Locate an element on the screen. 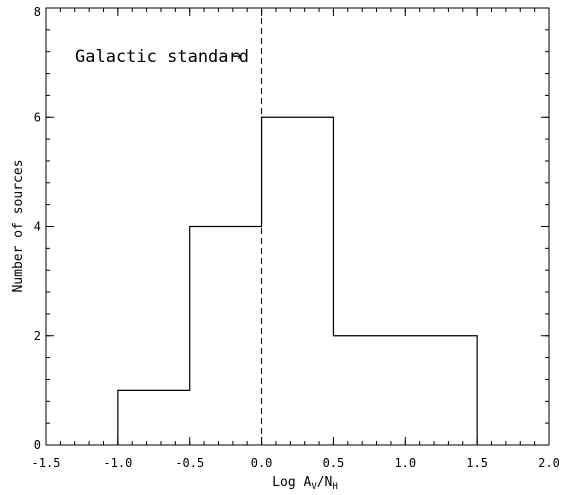 Image resolution: width=568 pixels, height=495 pixels. x-tick-label: 1.5 is located at coordinates (477, 463).